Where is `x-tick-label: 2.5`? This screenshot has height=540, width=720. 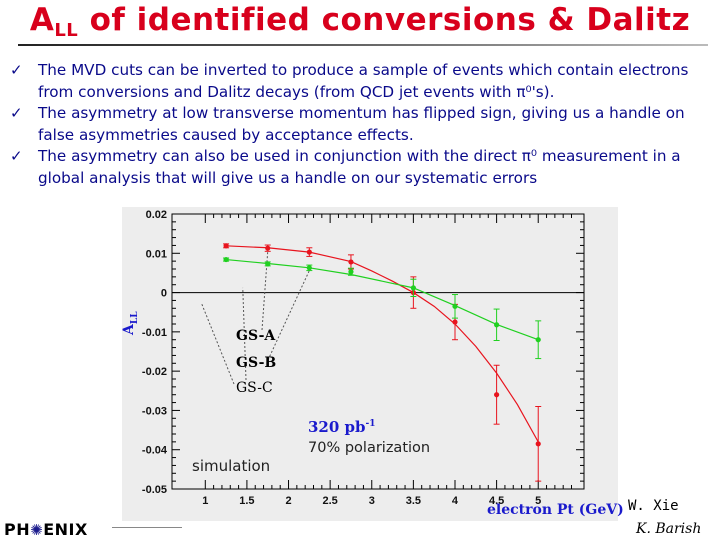 x-tick-label: 2.5 is located at coordinates (329, 501).